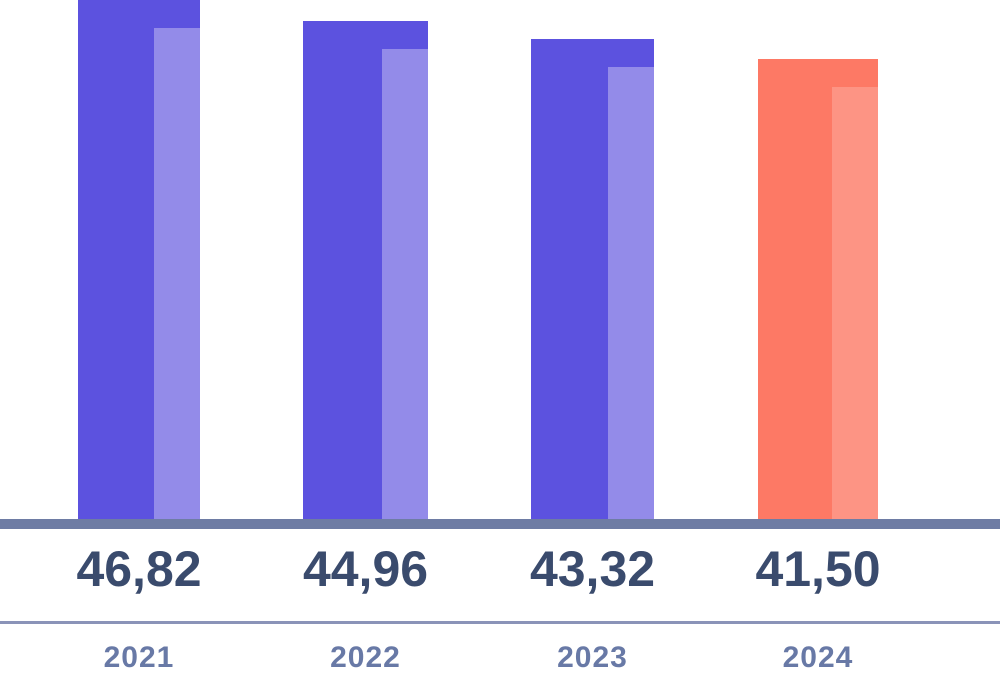 The height and width of the screenshot is (673, 1000). Describe the element at coordinates (818, 657) in the screenshot. I see `year-label-2024: 2024` at that location.